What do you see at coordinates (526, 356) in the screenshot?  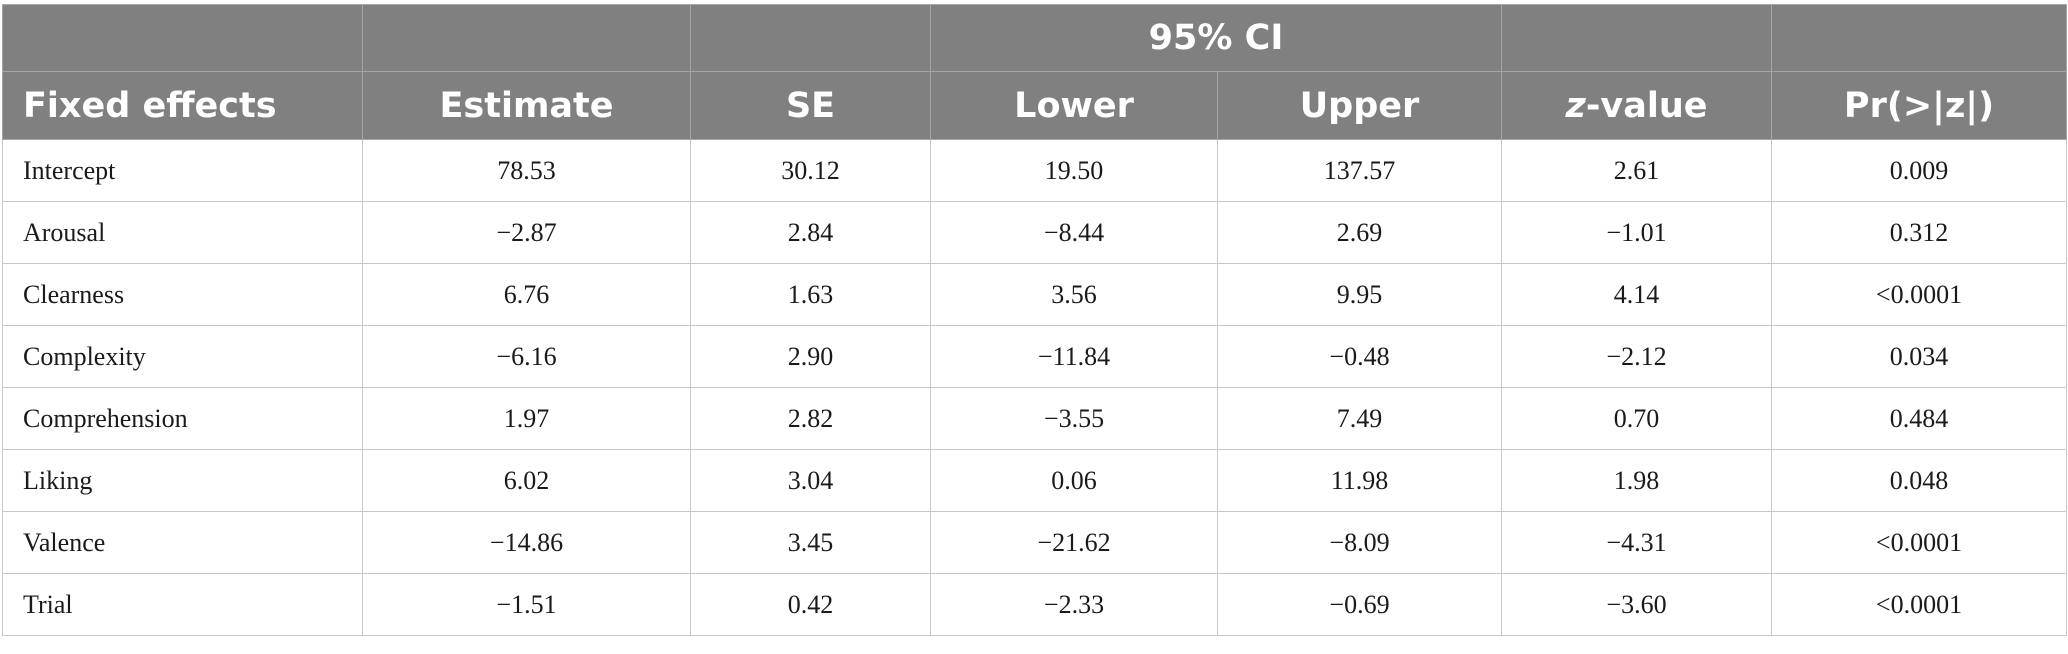 I see `cell-estimate: −6.16` at bounding box center [526, 356].